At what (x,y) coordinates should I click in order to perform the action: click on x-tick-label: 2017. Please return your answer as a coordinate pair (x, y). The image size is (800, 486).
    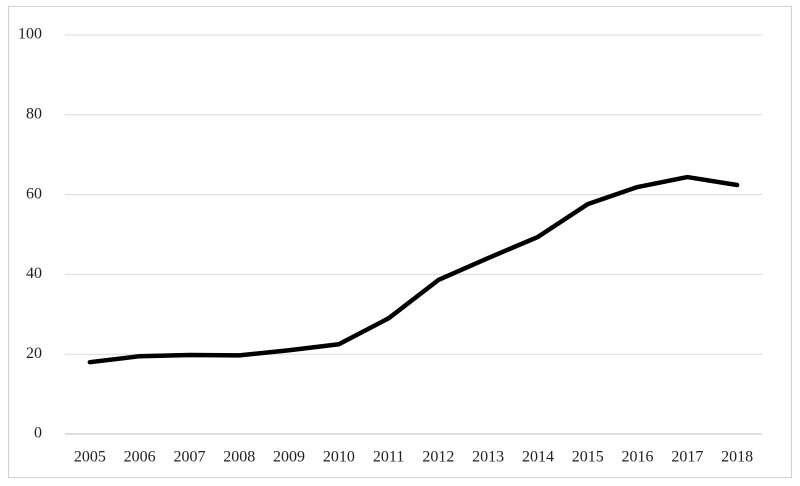
    Looking at the image, I should click on (687, 457).